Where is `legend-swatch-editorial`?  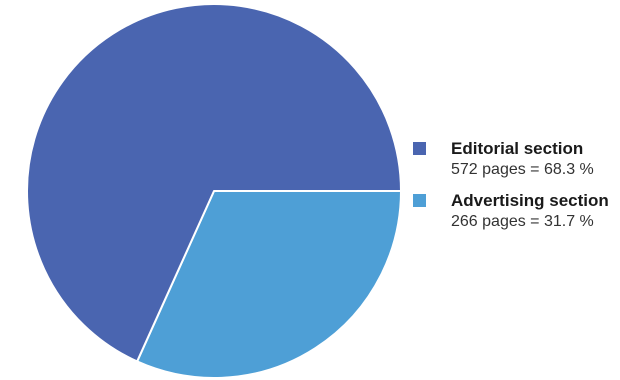 legend-swatch-editorial is located at coordinates (419, 148).